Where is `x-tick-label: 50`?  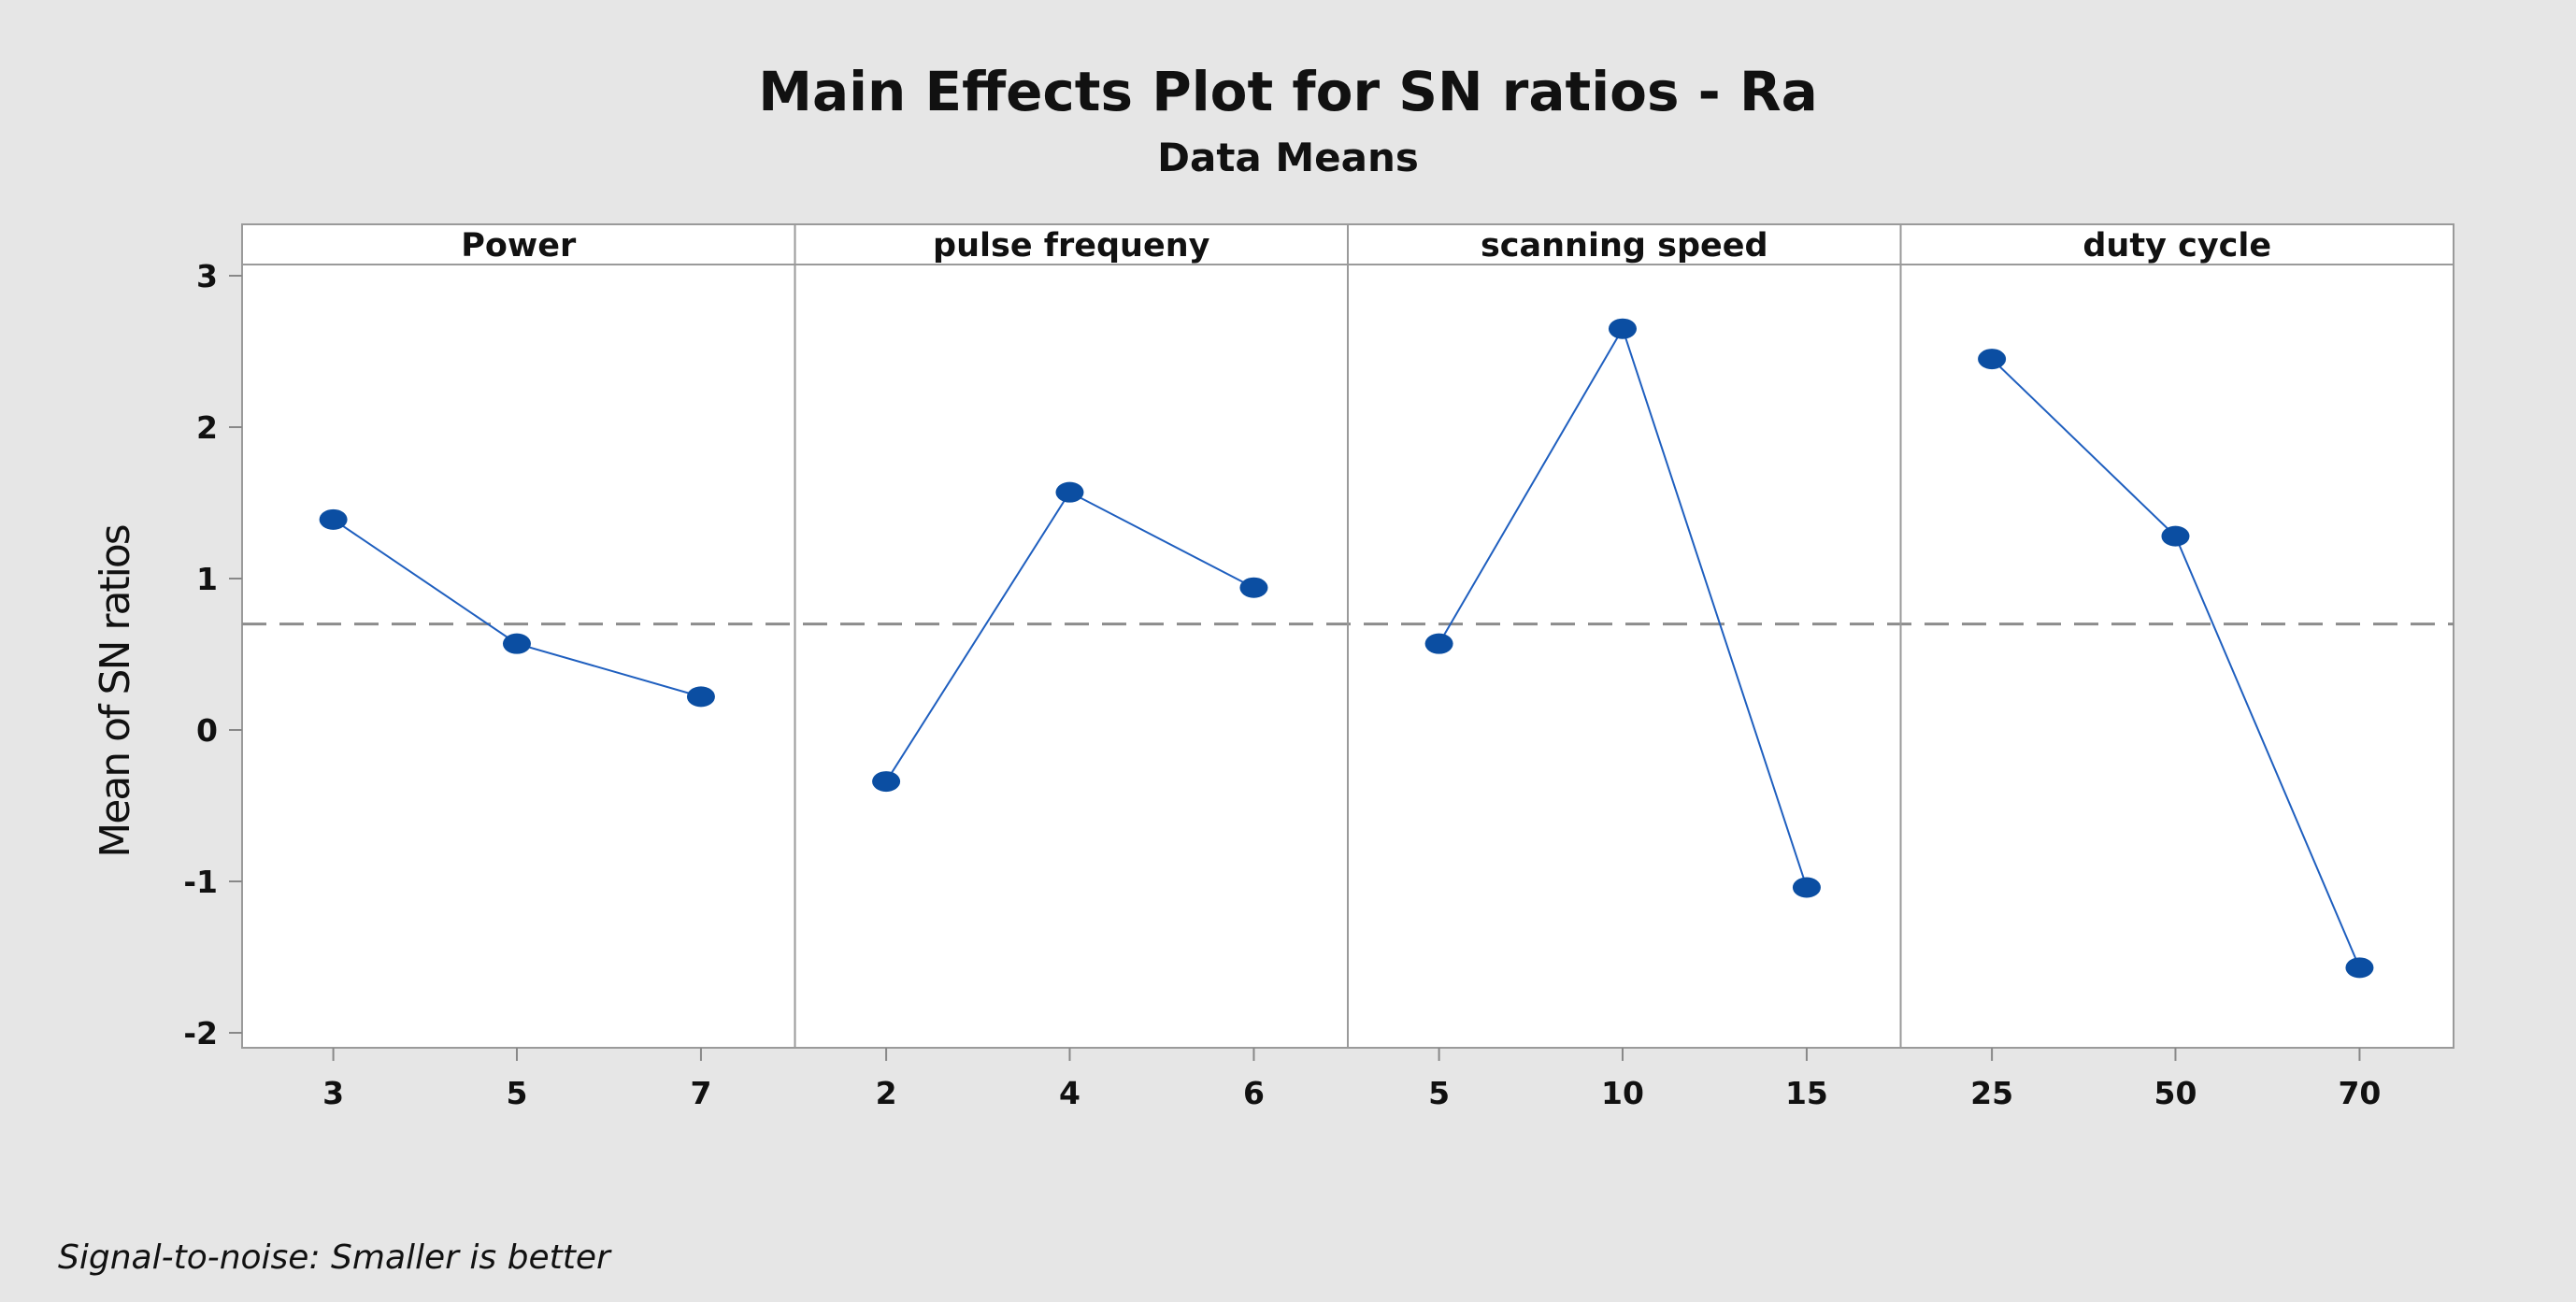
x-tick-label: 50 is located at coordinates (2175, 1093).